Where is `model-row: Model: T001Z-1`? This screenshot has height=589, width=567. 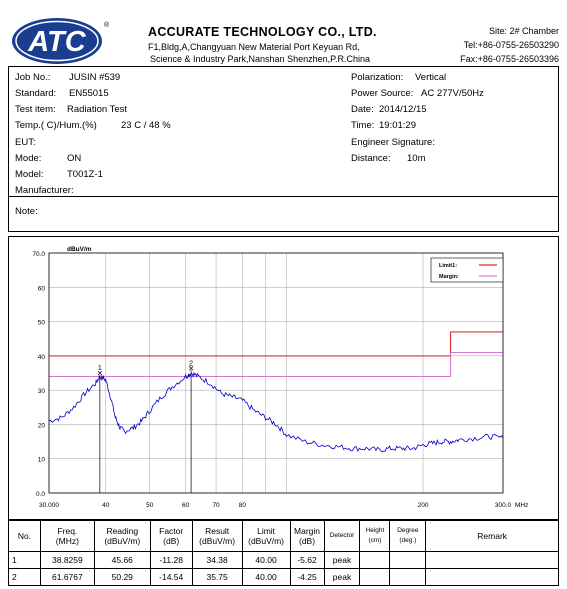
model-row: Model: T001Z-1 is located at coordinates (59, 174).